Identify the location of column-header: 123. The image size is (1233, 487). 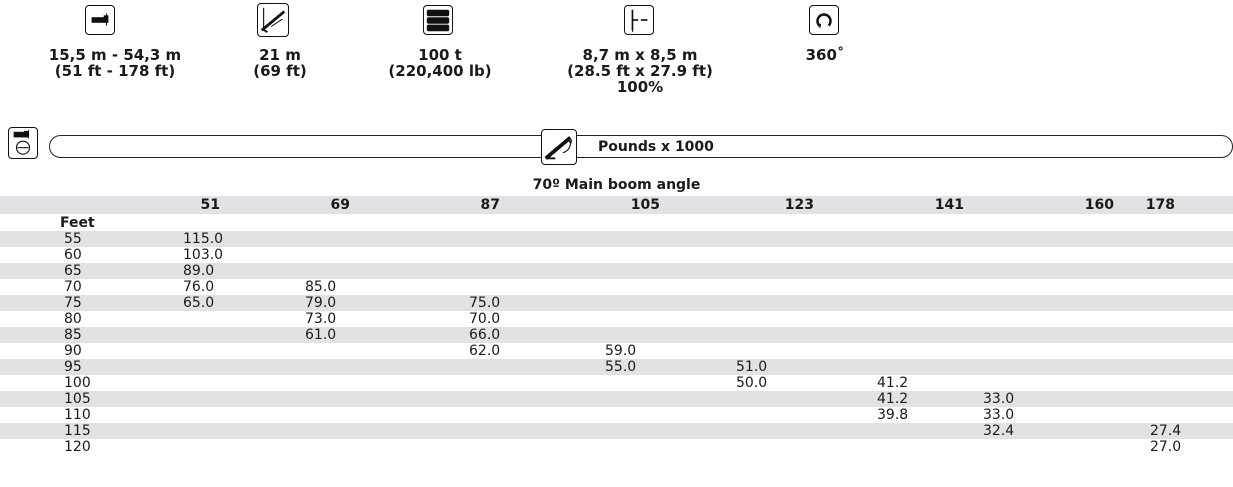
(799, 205).